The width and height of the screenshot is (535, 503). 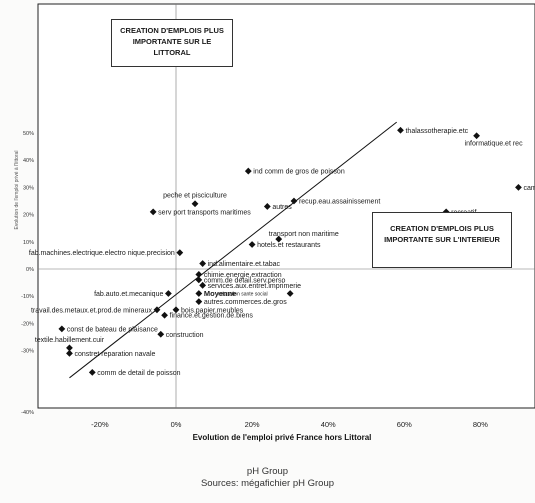 I want to click on x-tick-label: 40%, so click(x=328, y=424).